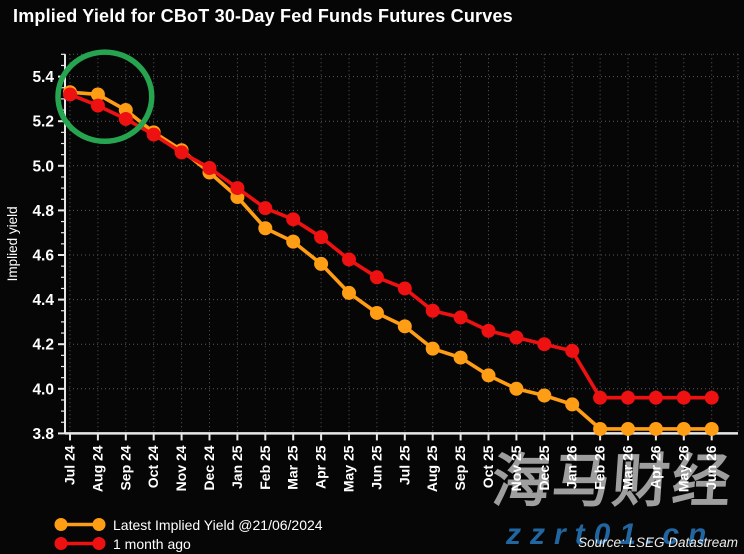 The width and height of the screenshot is (744, 554). What do you see at coordinates (43, 122) in the screenshot?
I see `svg-text: 5.2` at bounding box center [43, 122].